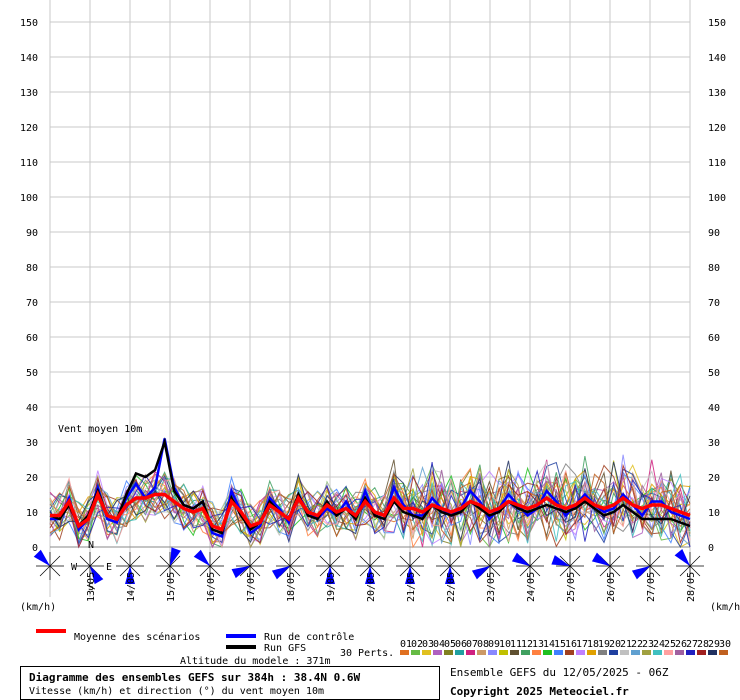  What do you see at coordinates (451, 587) in the screenshot?
I see `x-tick-label: 22/05` at bounding box center [451, 587].